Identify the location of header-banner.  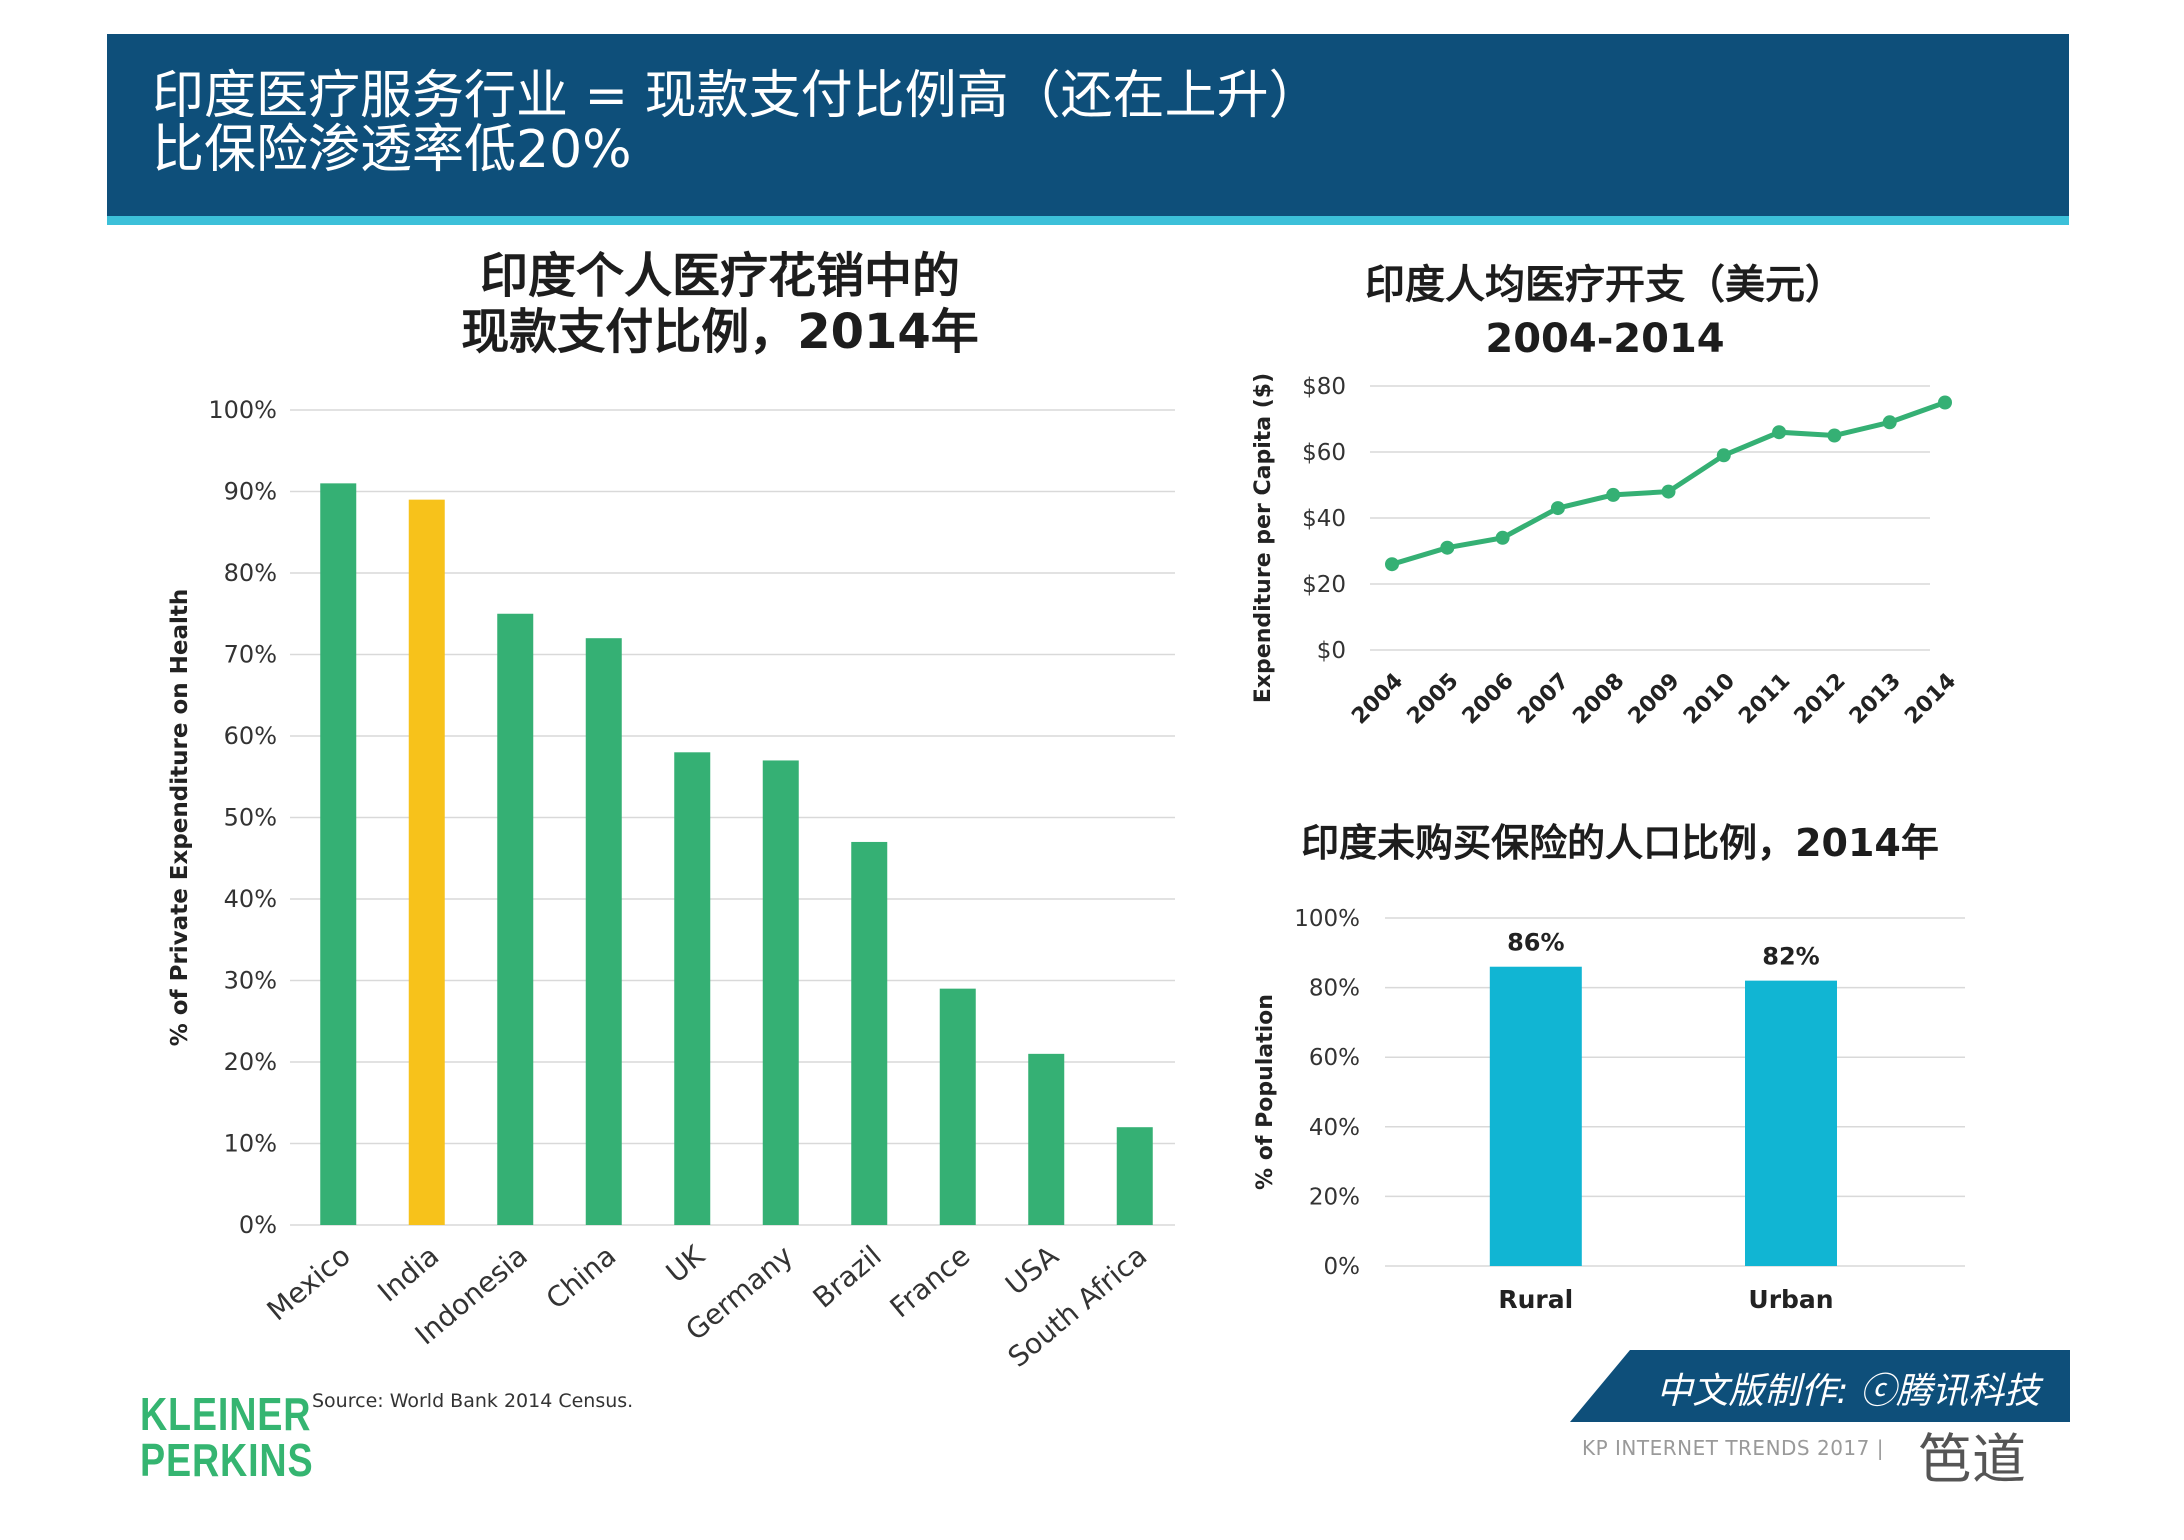
(1088, 125).